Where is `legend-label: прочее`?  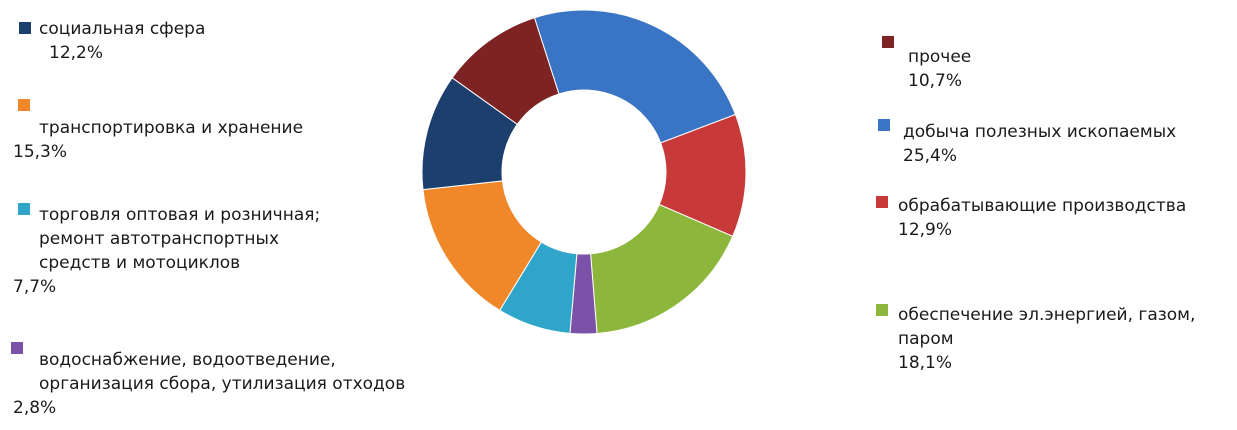
legend-label: прочее is located at coordinates (940, 57).